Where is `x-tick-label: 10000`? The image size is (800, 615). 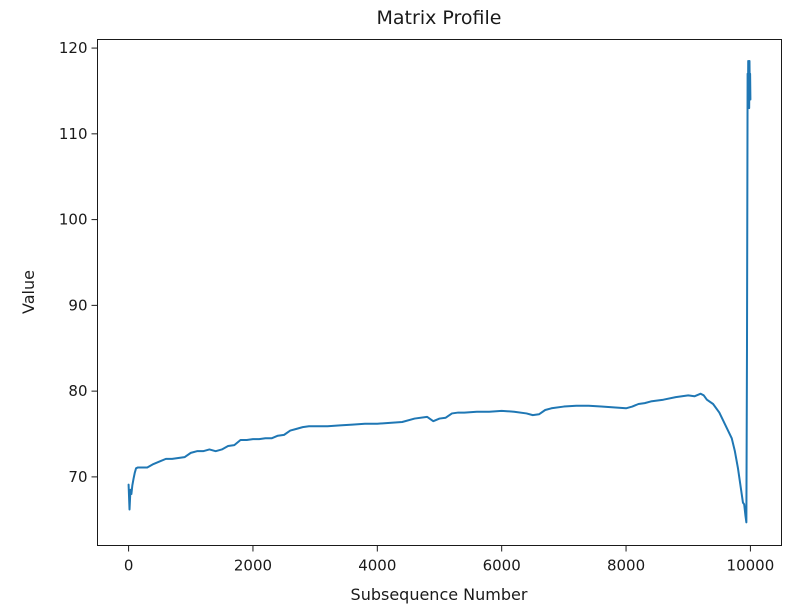 x-tick-label: 10000 is located at coordinates (751, 566).